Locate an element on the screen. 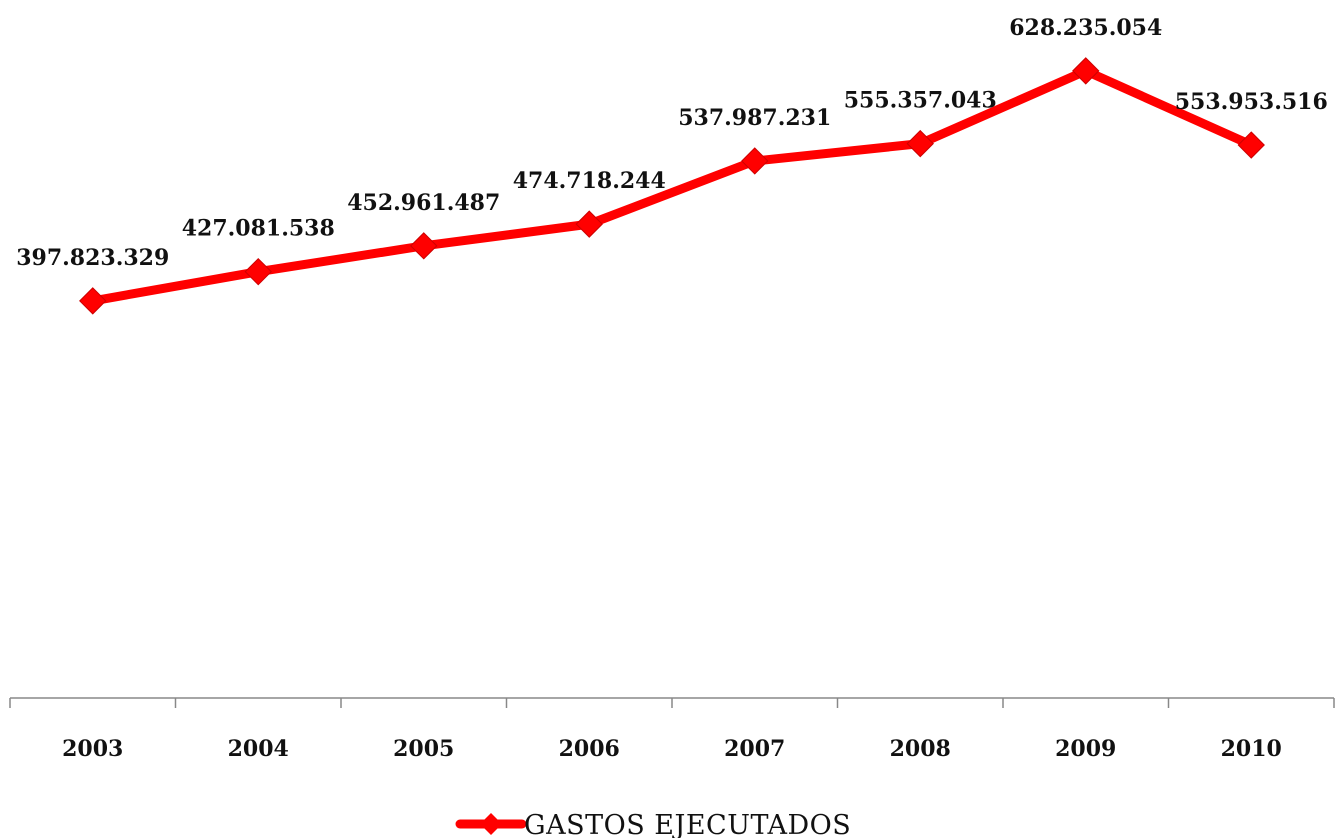 This screenshot has height=838, width=1336. data-label: 397.823.329 is located at coordinates (92, 258).